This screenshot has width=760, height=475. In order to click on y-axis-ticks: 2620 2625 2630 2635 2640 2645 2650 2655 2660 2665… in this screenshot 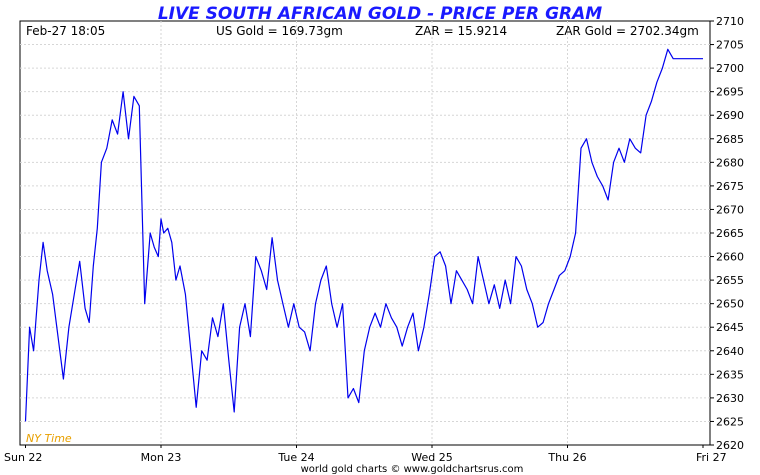, I will do `click(727, 233)`.